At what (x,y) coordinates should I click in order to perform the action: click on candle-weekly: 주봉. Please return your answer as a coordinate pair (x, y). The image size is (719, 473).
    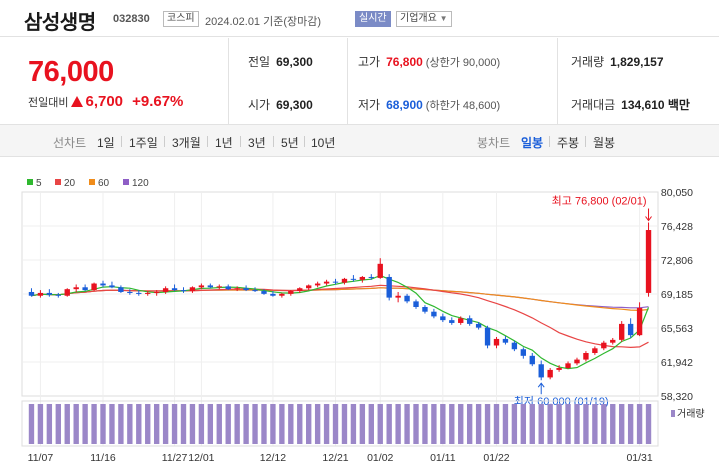
    Looking at the image, I should click on (568, 143).